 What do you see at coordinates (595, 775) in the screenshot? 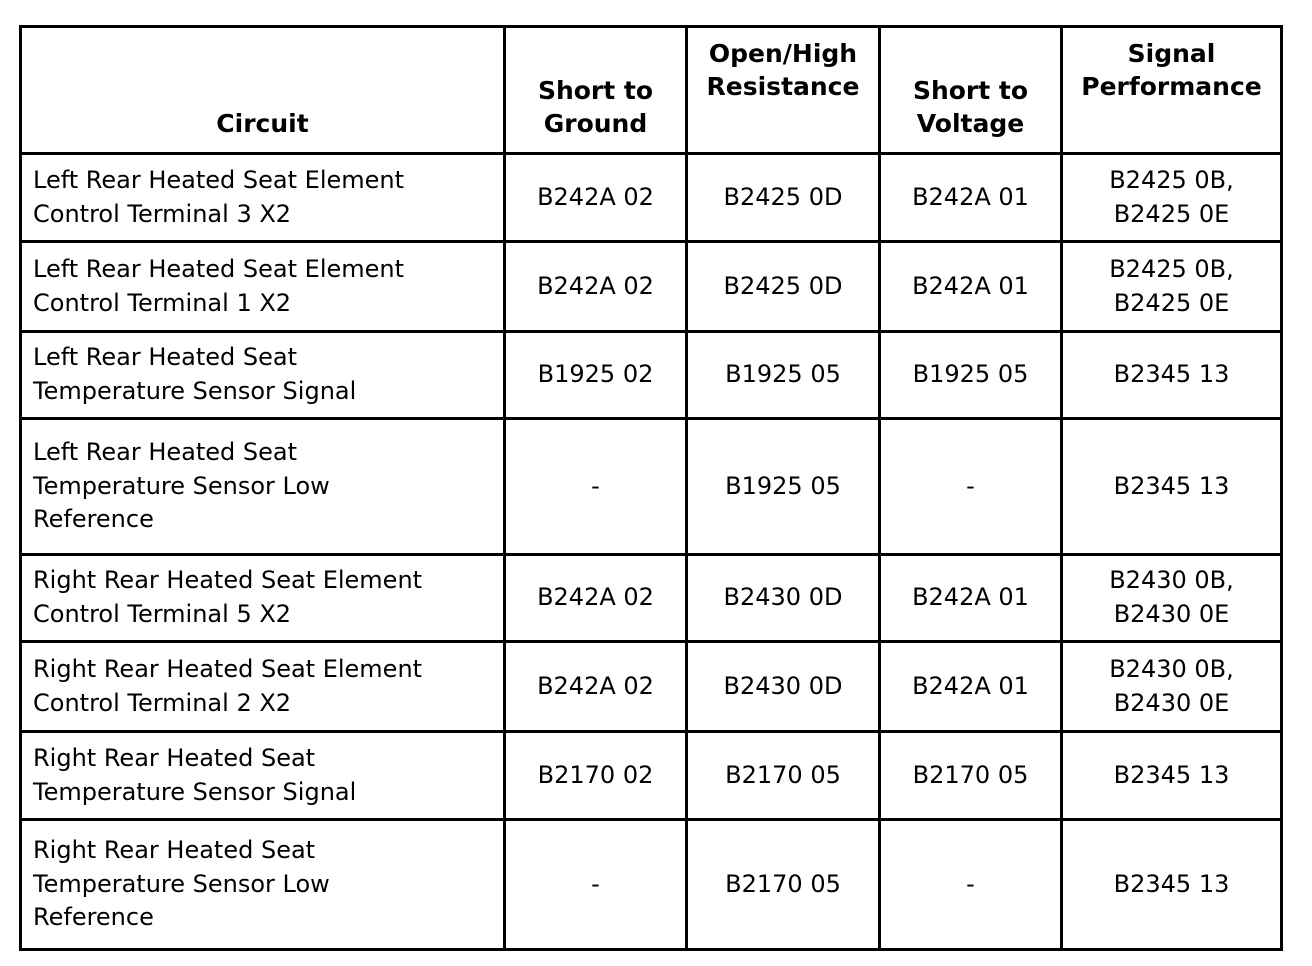
I see `cell-short-to-ground: B2170 02` at bounding box center [595, 775].